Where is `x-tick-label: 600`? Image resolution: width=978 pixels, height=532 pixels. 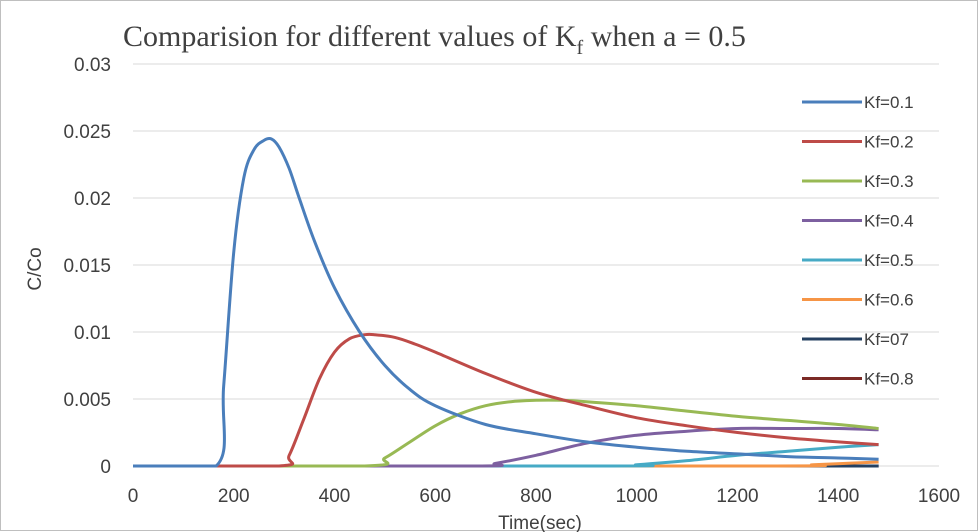
x-tick-label: 600 is located at coordinates (435, 496).